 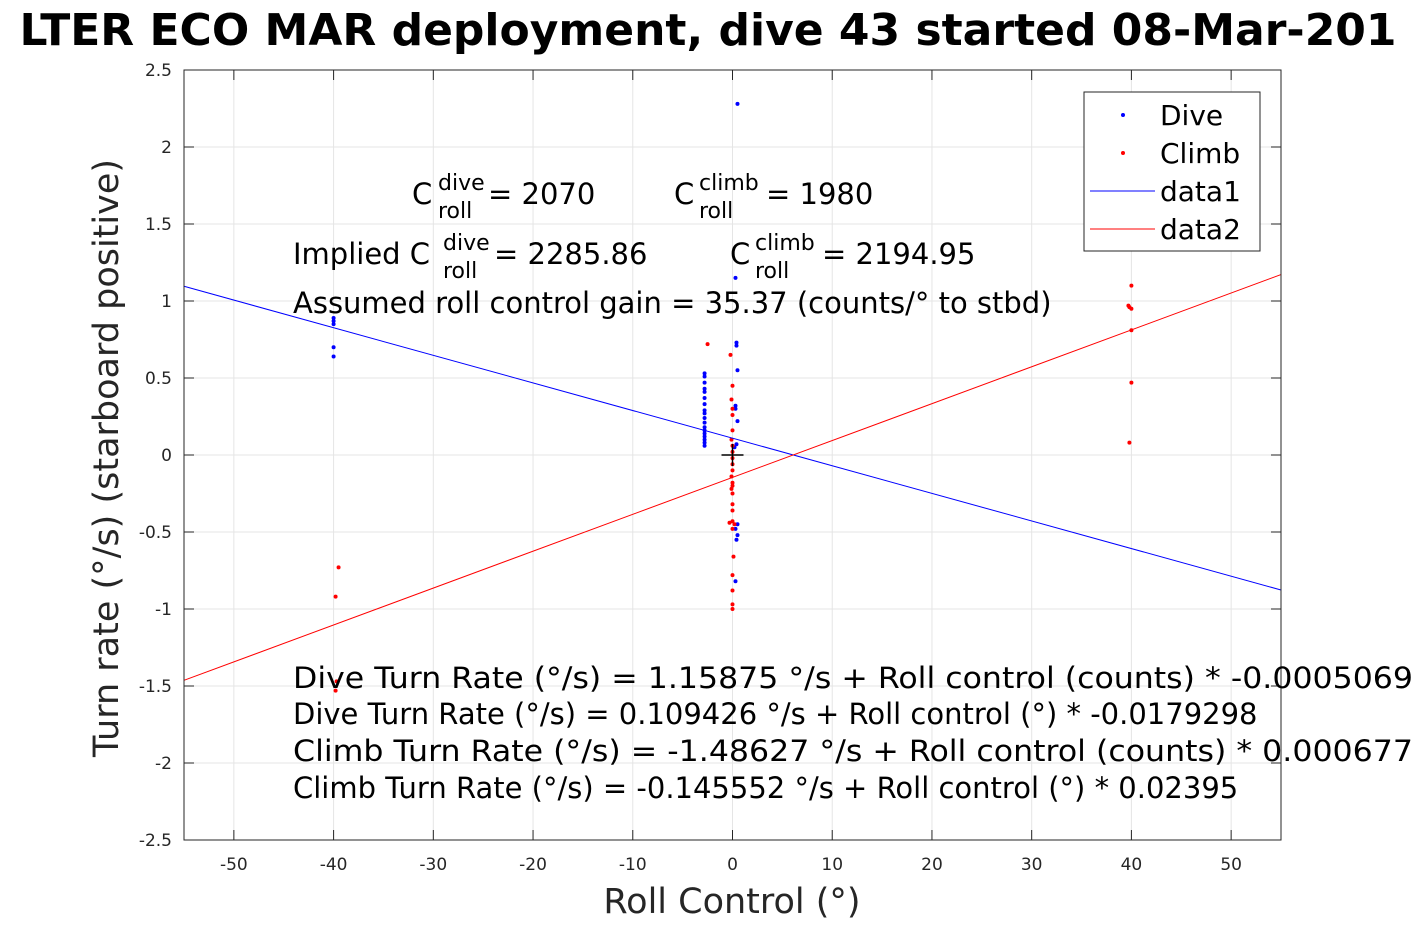 I want to click on legend-climb-label: Climb, so click(x=1200, y=153).